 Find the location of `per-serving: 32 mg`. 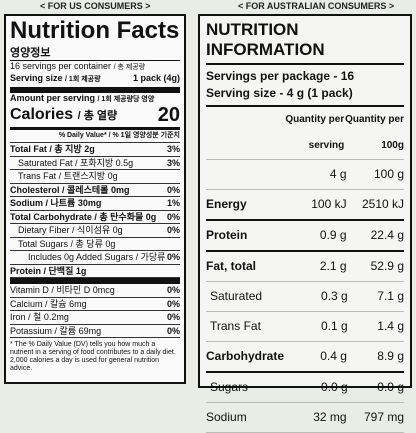

per-serving: 32 mg is located at coordinates (330, 417).